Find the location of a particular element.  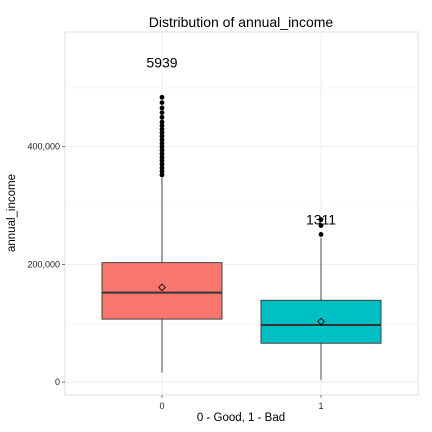

x-axis-label: 0 - Good, 1 - Bad is located at coordinates (241, 418).